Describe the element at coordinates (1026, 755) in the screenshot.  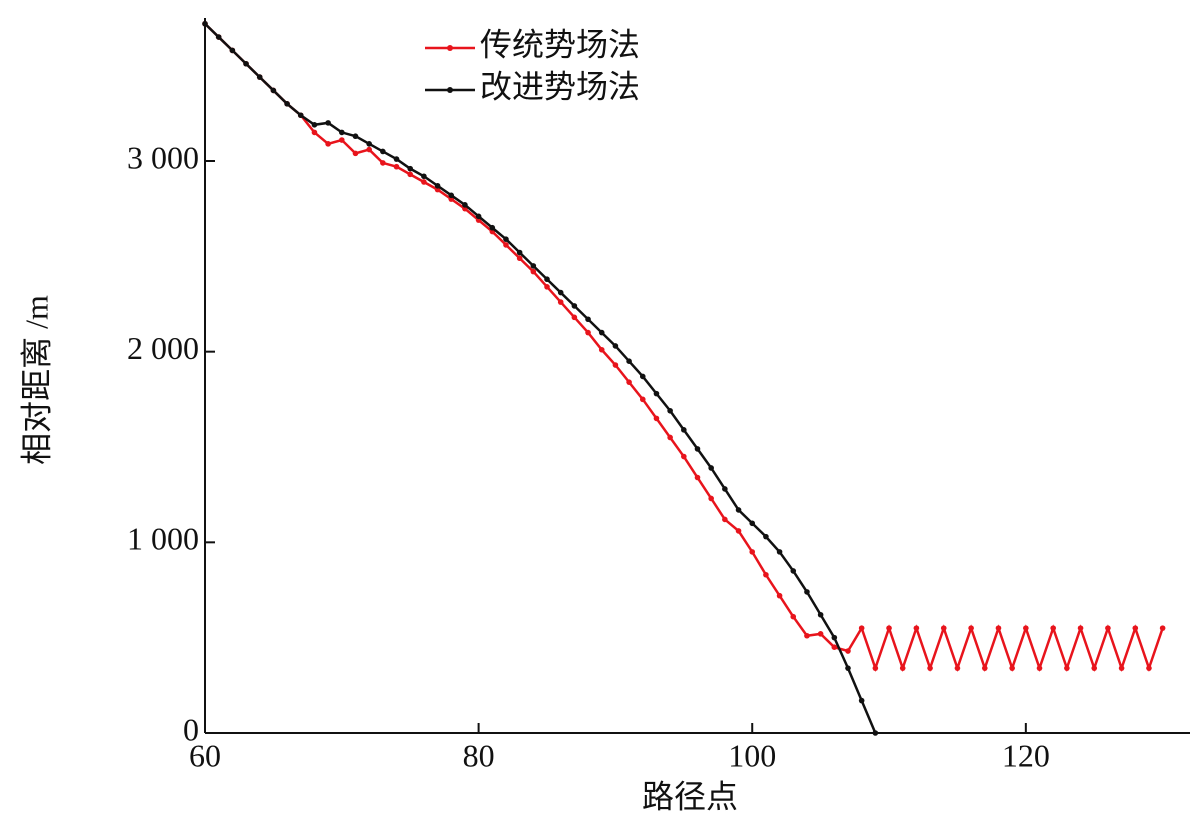
I see `x-tick-label: 120` at that location.